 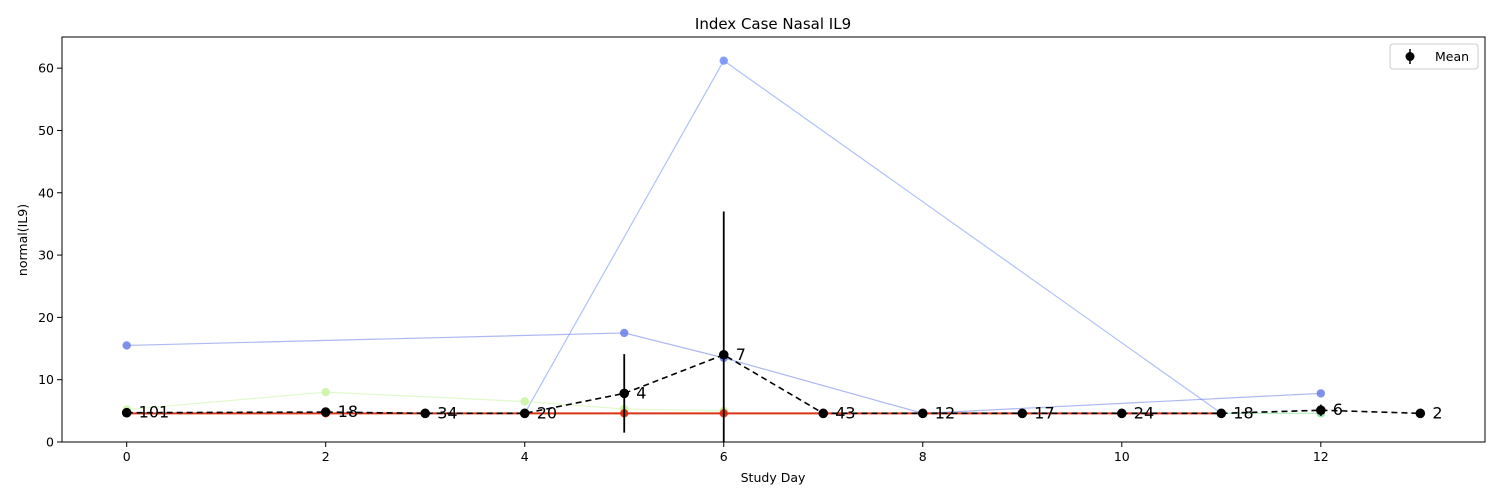 What do you see at coordinates (46, 68) in the screenshot?
I see `y-tick-label: 60` at bounding box center [46, 68].